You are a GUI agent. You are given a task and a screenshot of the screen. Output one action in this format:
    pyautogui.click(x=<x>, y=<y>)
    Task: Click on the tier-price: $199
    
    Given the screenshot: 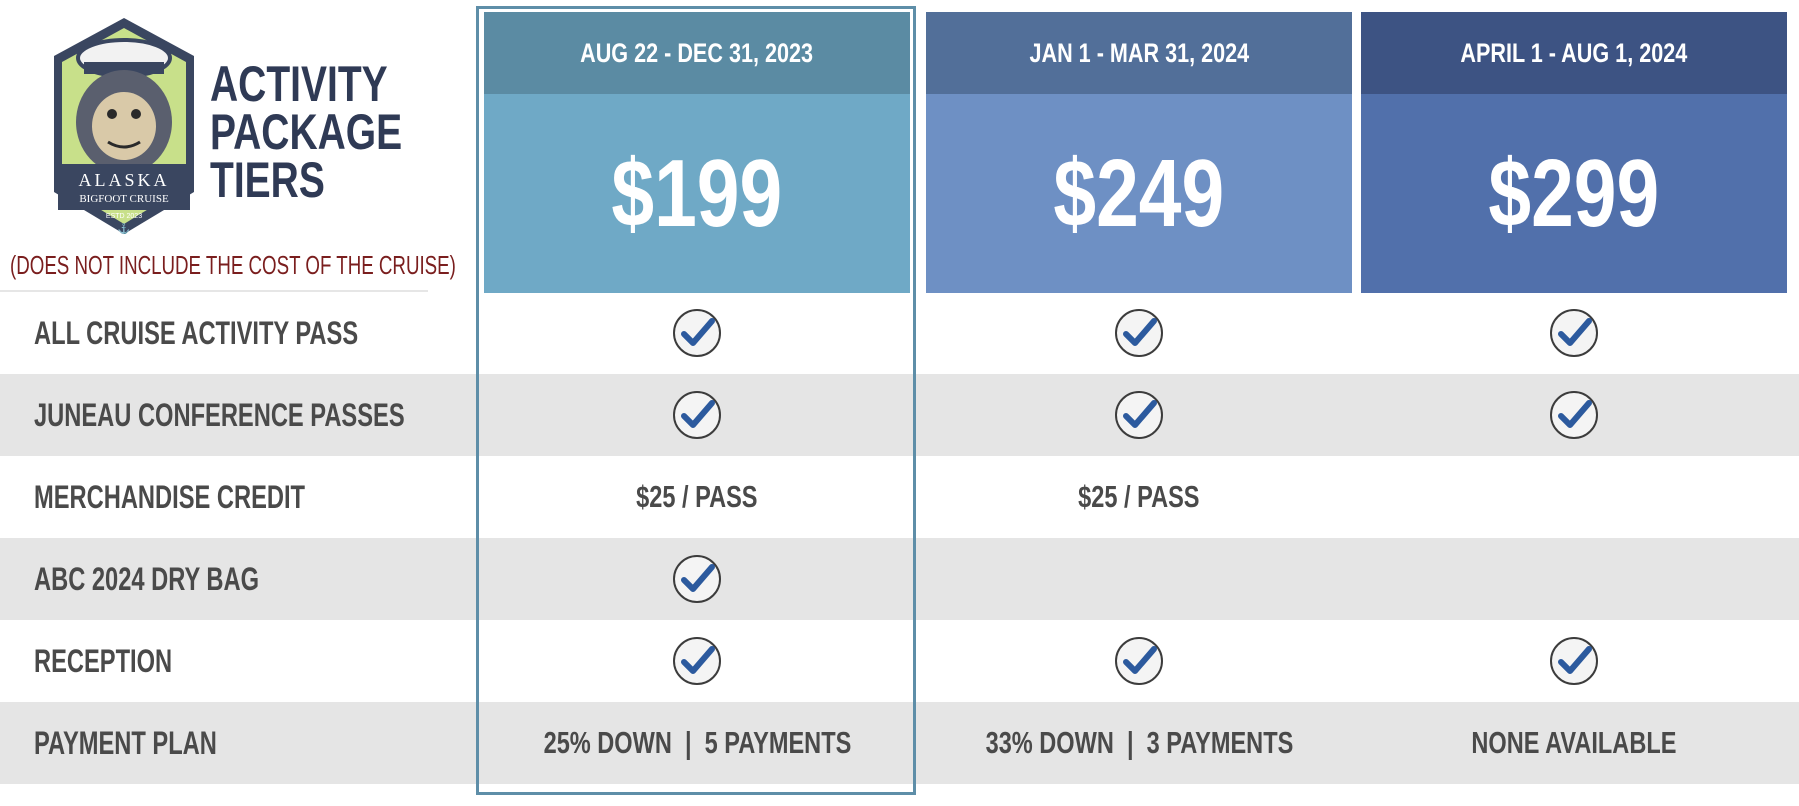 What is the action you would take?
    pyautogui.click(x=697, y=193)
    